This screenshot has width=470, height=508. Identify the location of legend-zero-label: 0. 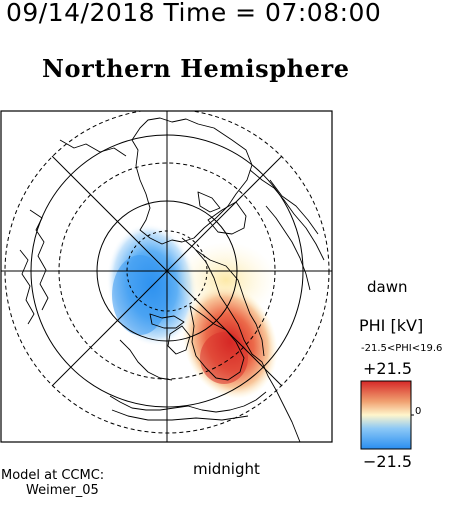
(418, 411).